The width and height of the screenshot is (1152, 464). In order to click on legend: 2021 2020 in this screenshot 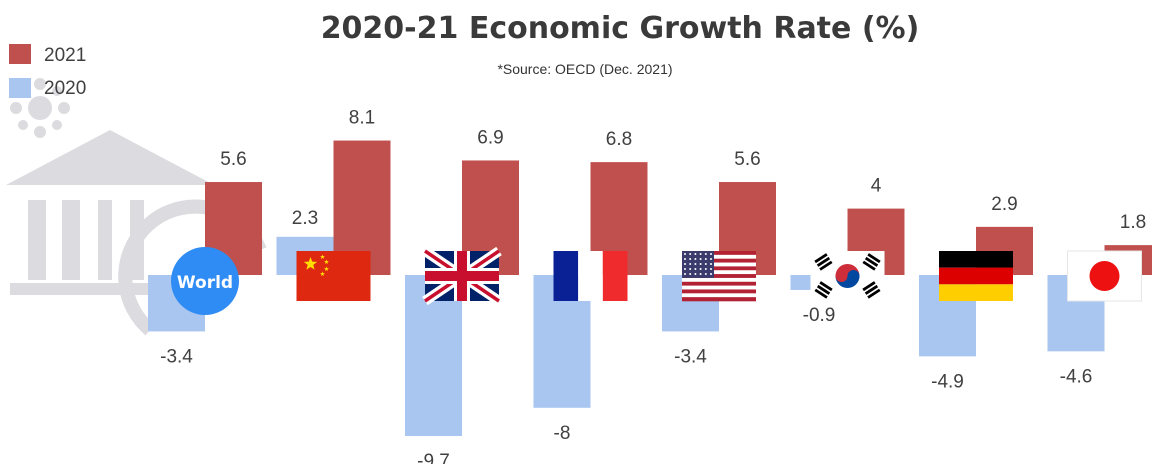, I will do `click(47, 71)`.